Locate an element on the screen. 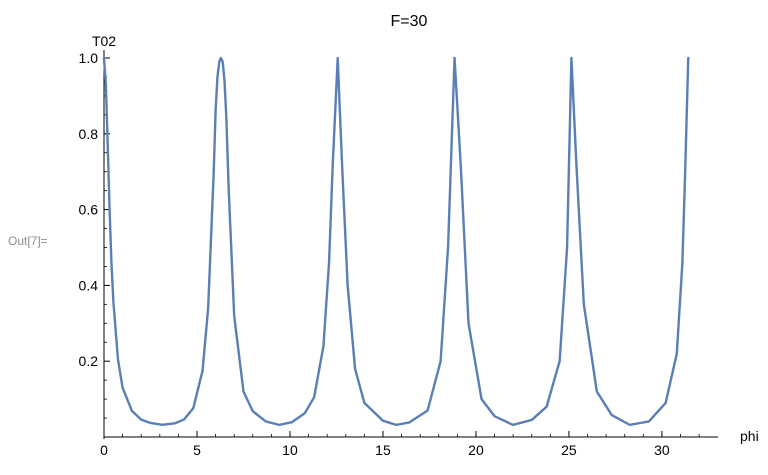 Image resolution: width=768 pixels, height=475 pixels. x-tick-label: 30 is located at coordinates (662, 450).